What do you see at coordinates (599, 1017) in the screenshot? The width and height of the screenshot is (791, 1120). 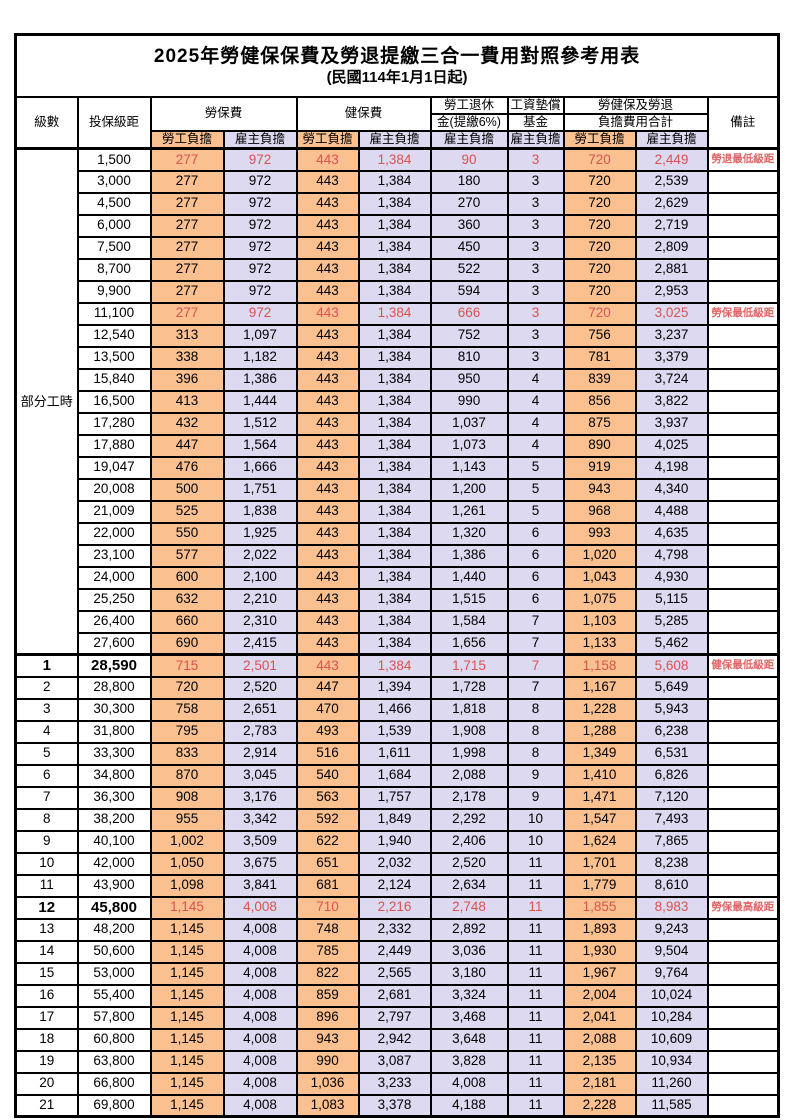 I see `cell-total-employee: 2,041` at bounding box center [599, 1017].